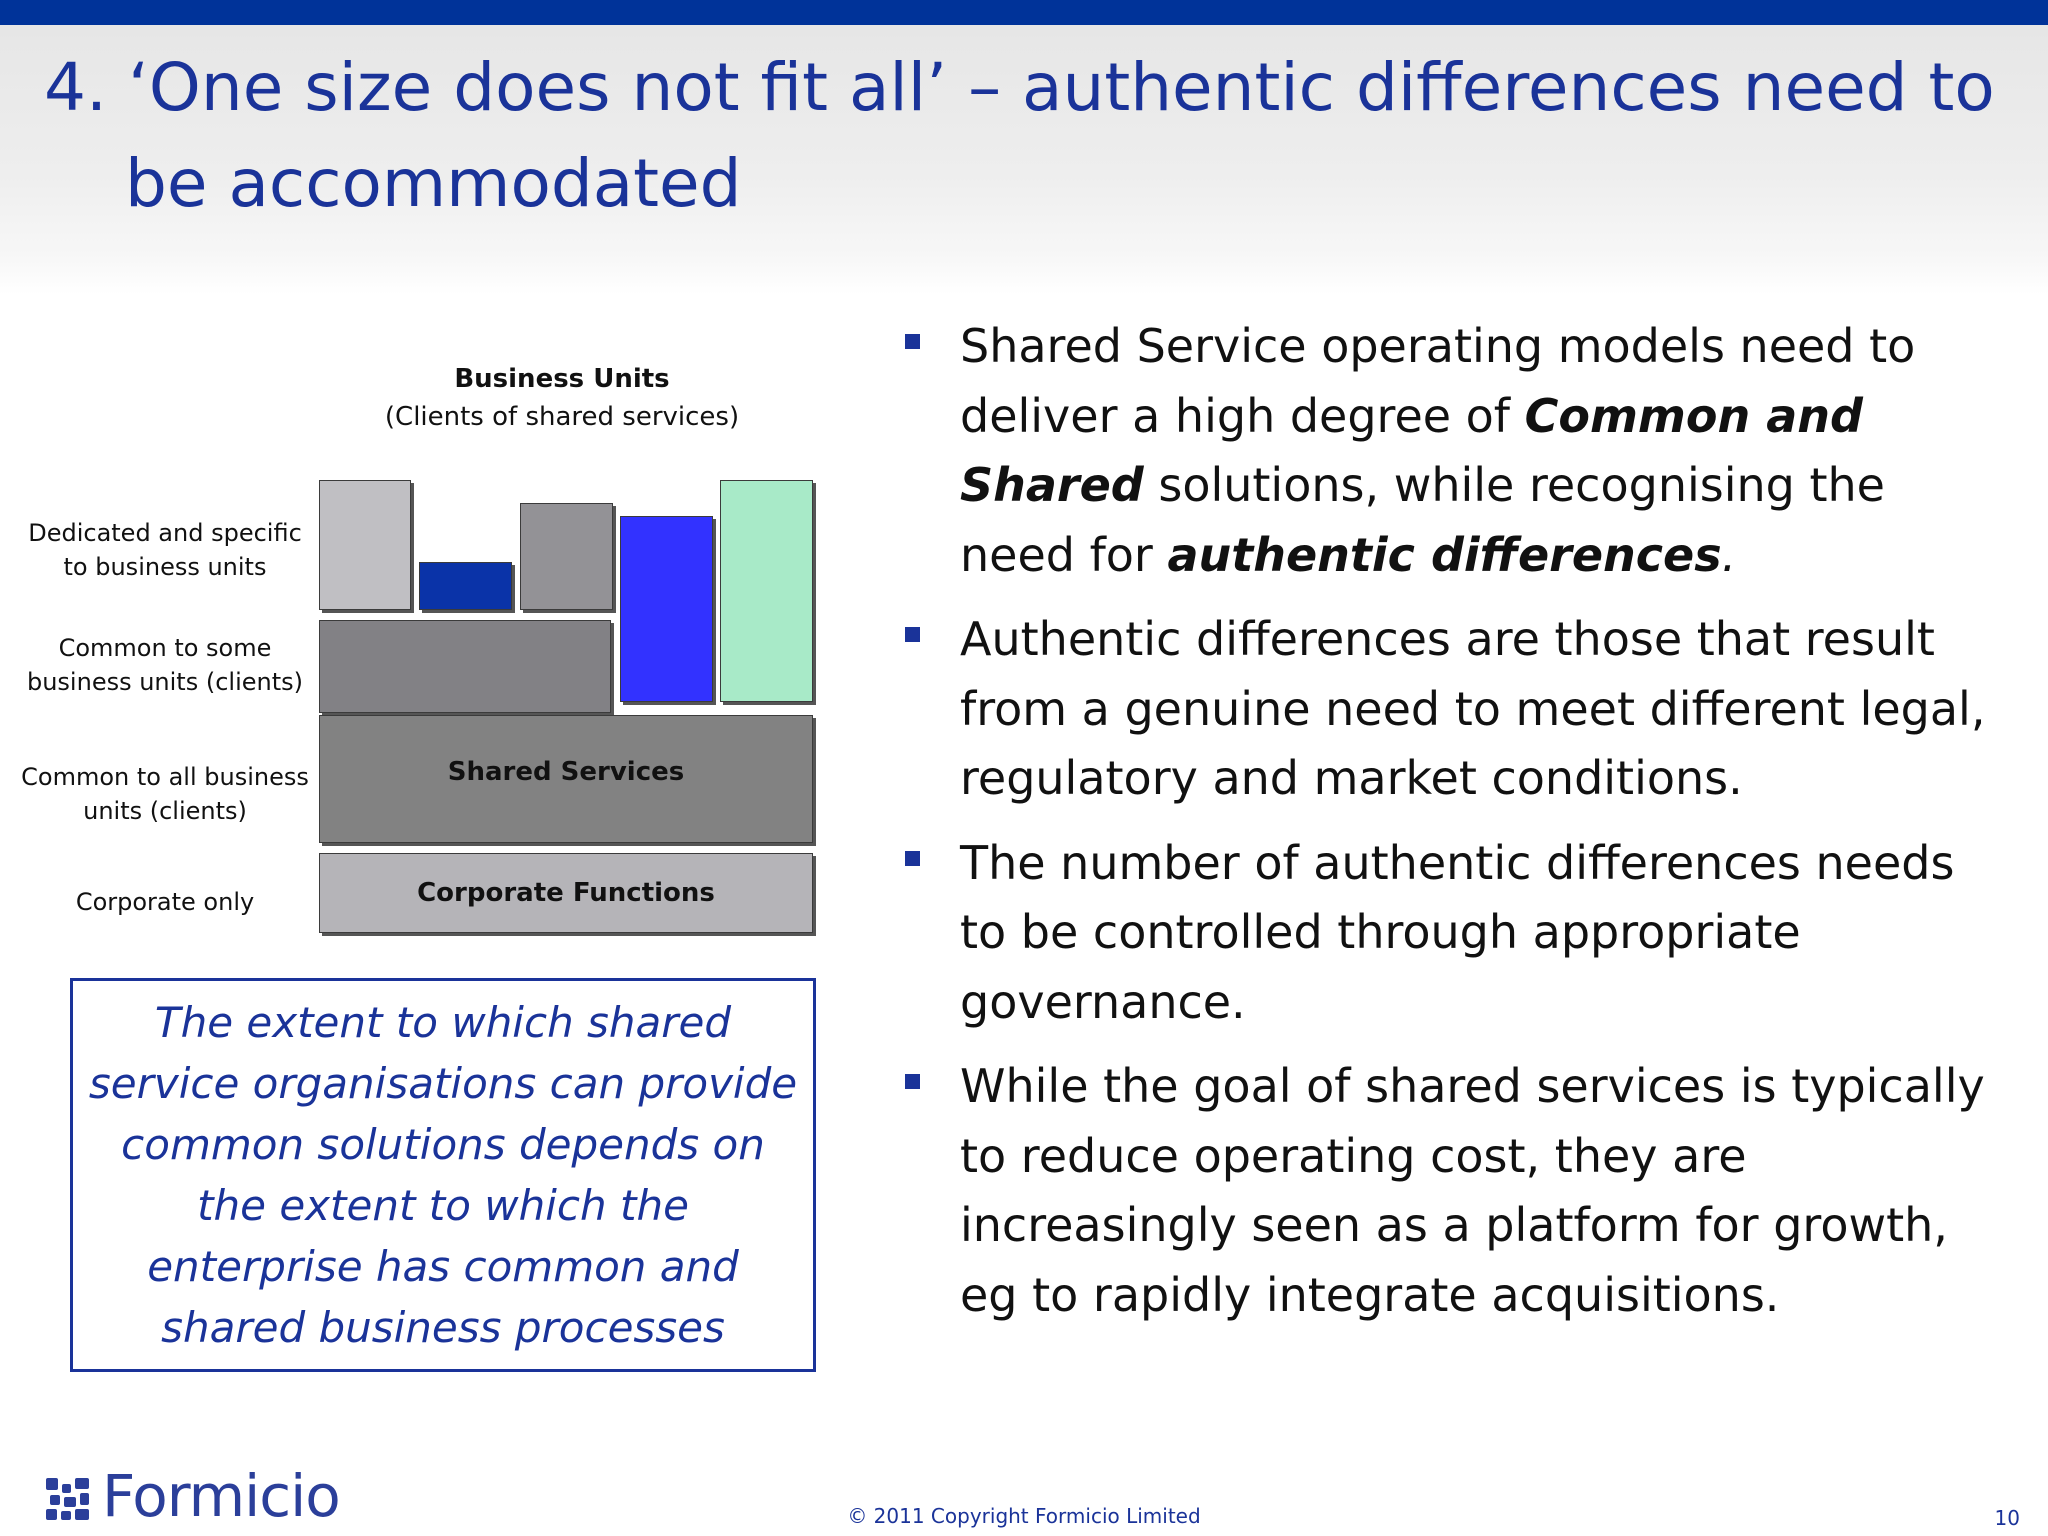  Describe the element at coordinates (165, 902) in the screenshot. I see `row-label-corporate: Corporate only` at that location.